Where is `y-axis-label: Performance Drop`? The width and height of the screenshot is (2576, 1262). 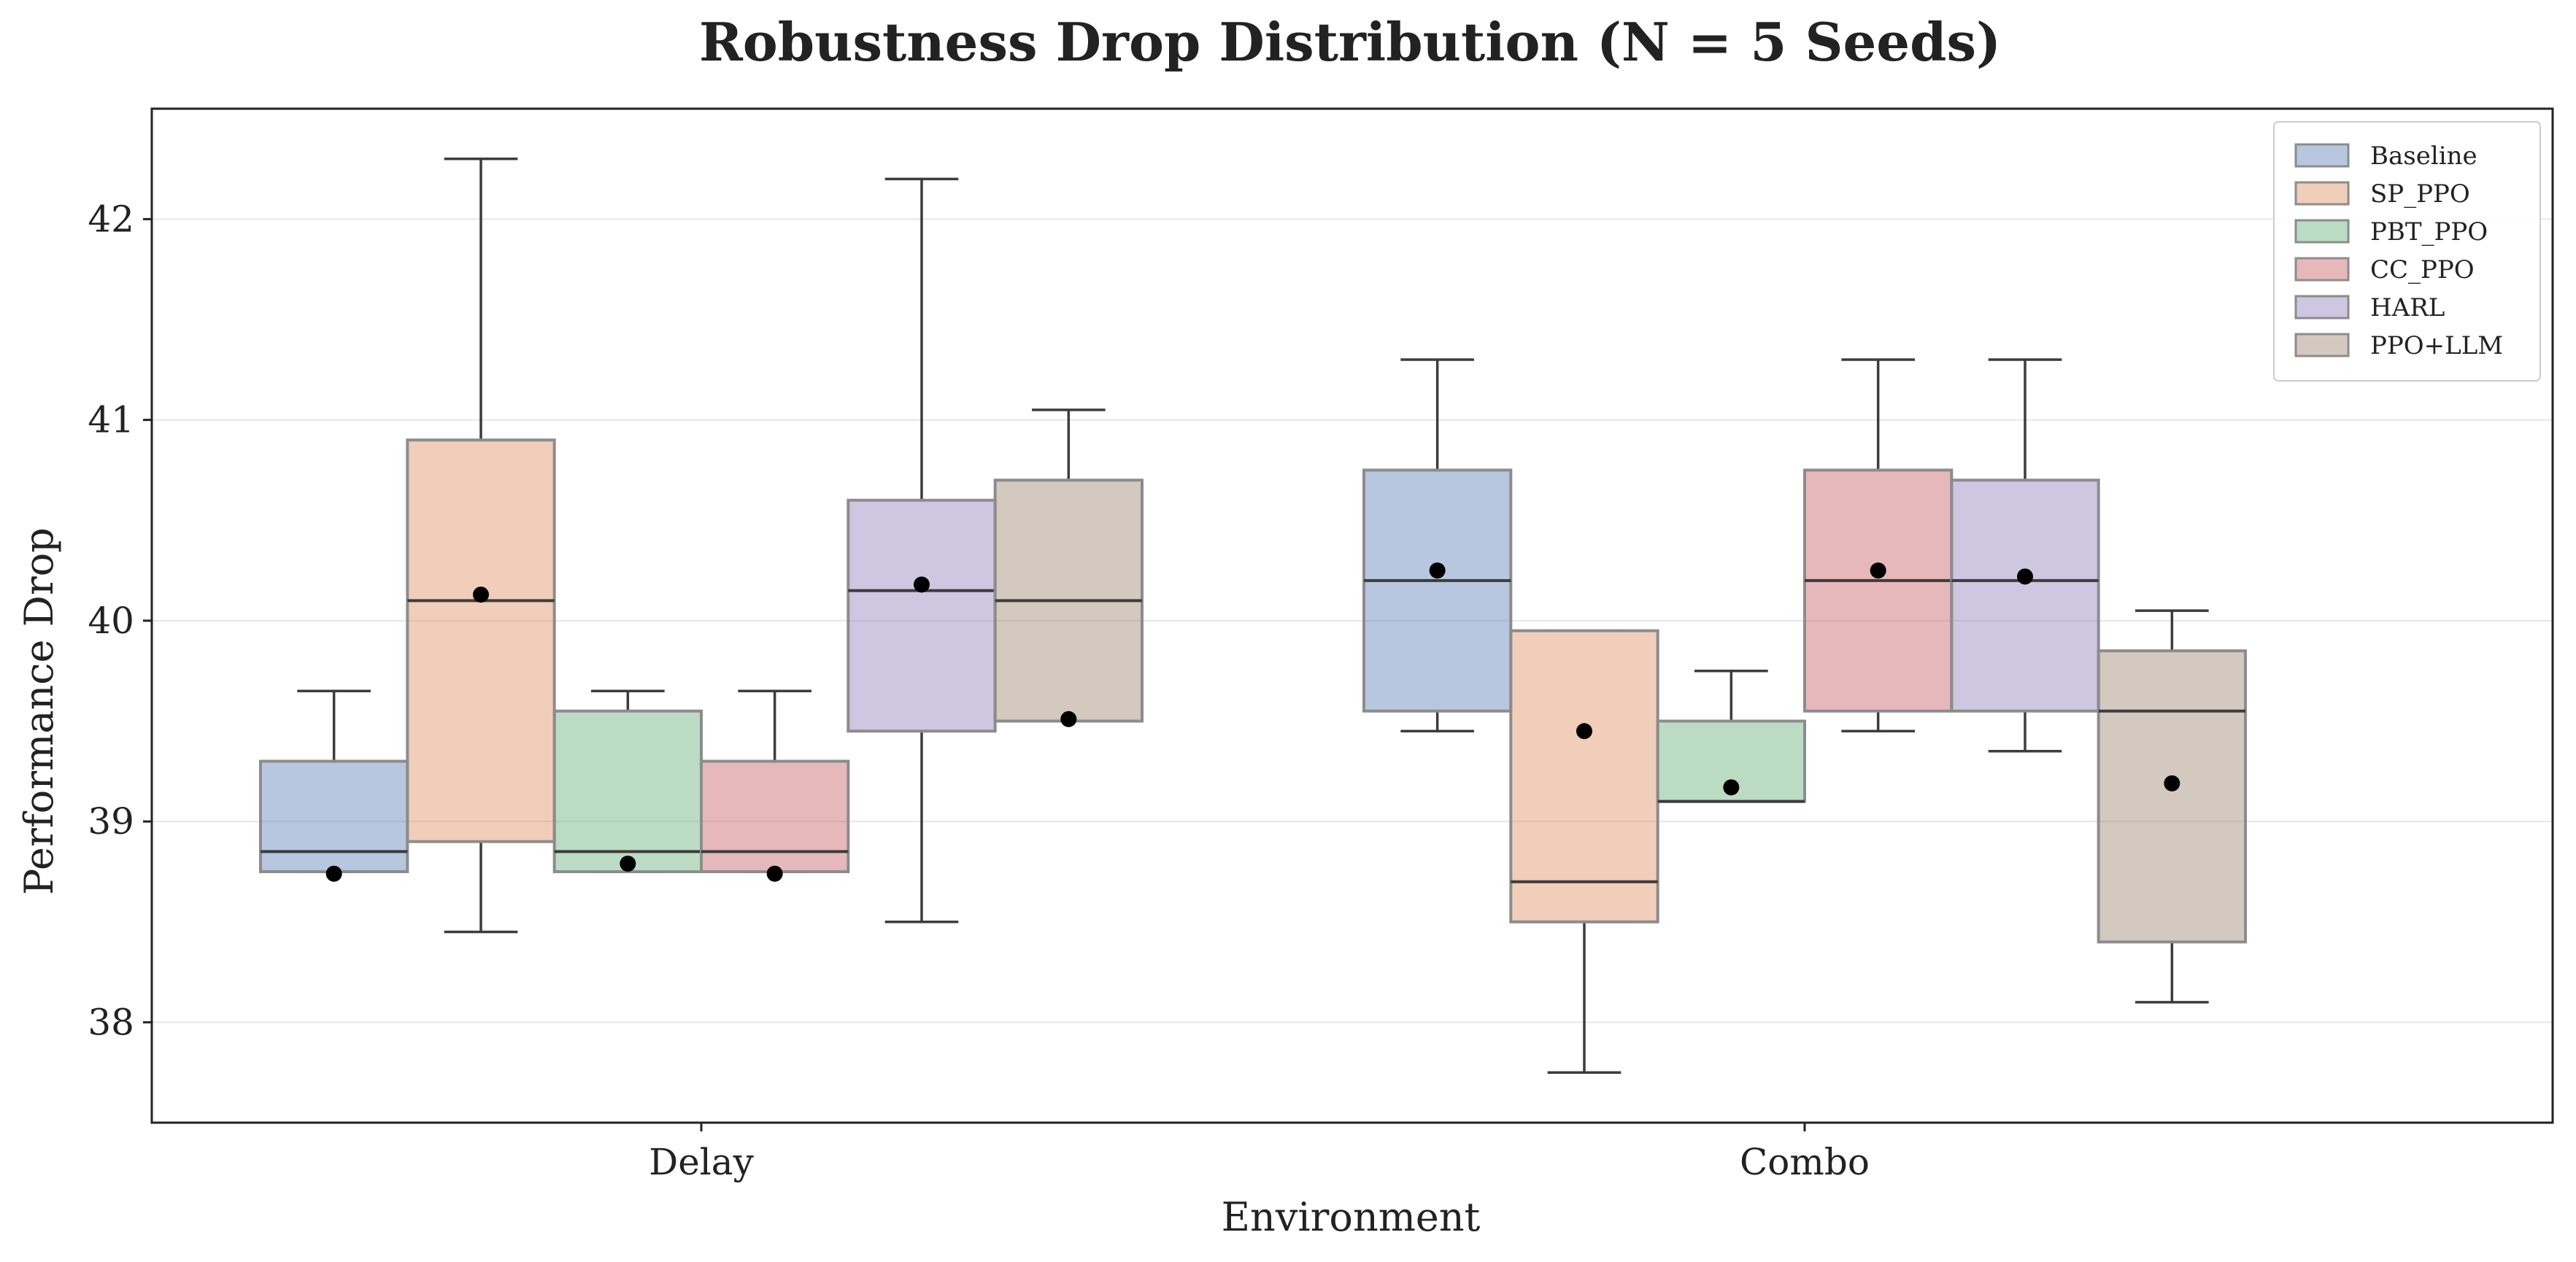 y-axis-label: Performance Drop is located at coordinates (39, 711).